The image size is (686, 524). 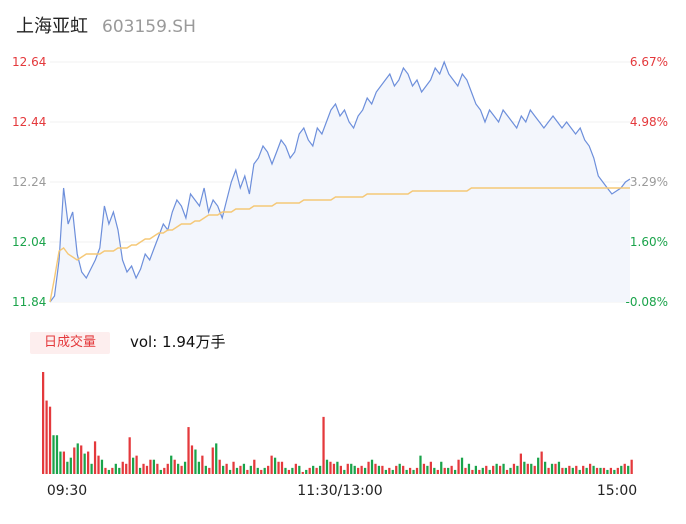 What do you see at coordinates (29, 62) in the screenshot?
I see `y-tick-left: 12.64` at bounding box center [29, 62].